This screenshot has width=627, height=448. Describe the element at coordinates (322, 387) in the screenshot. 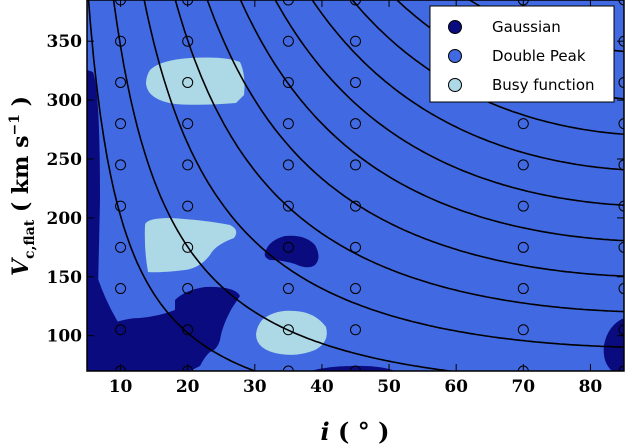

I see `x-tick-label: 40` at that location.